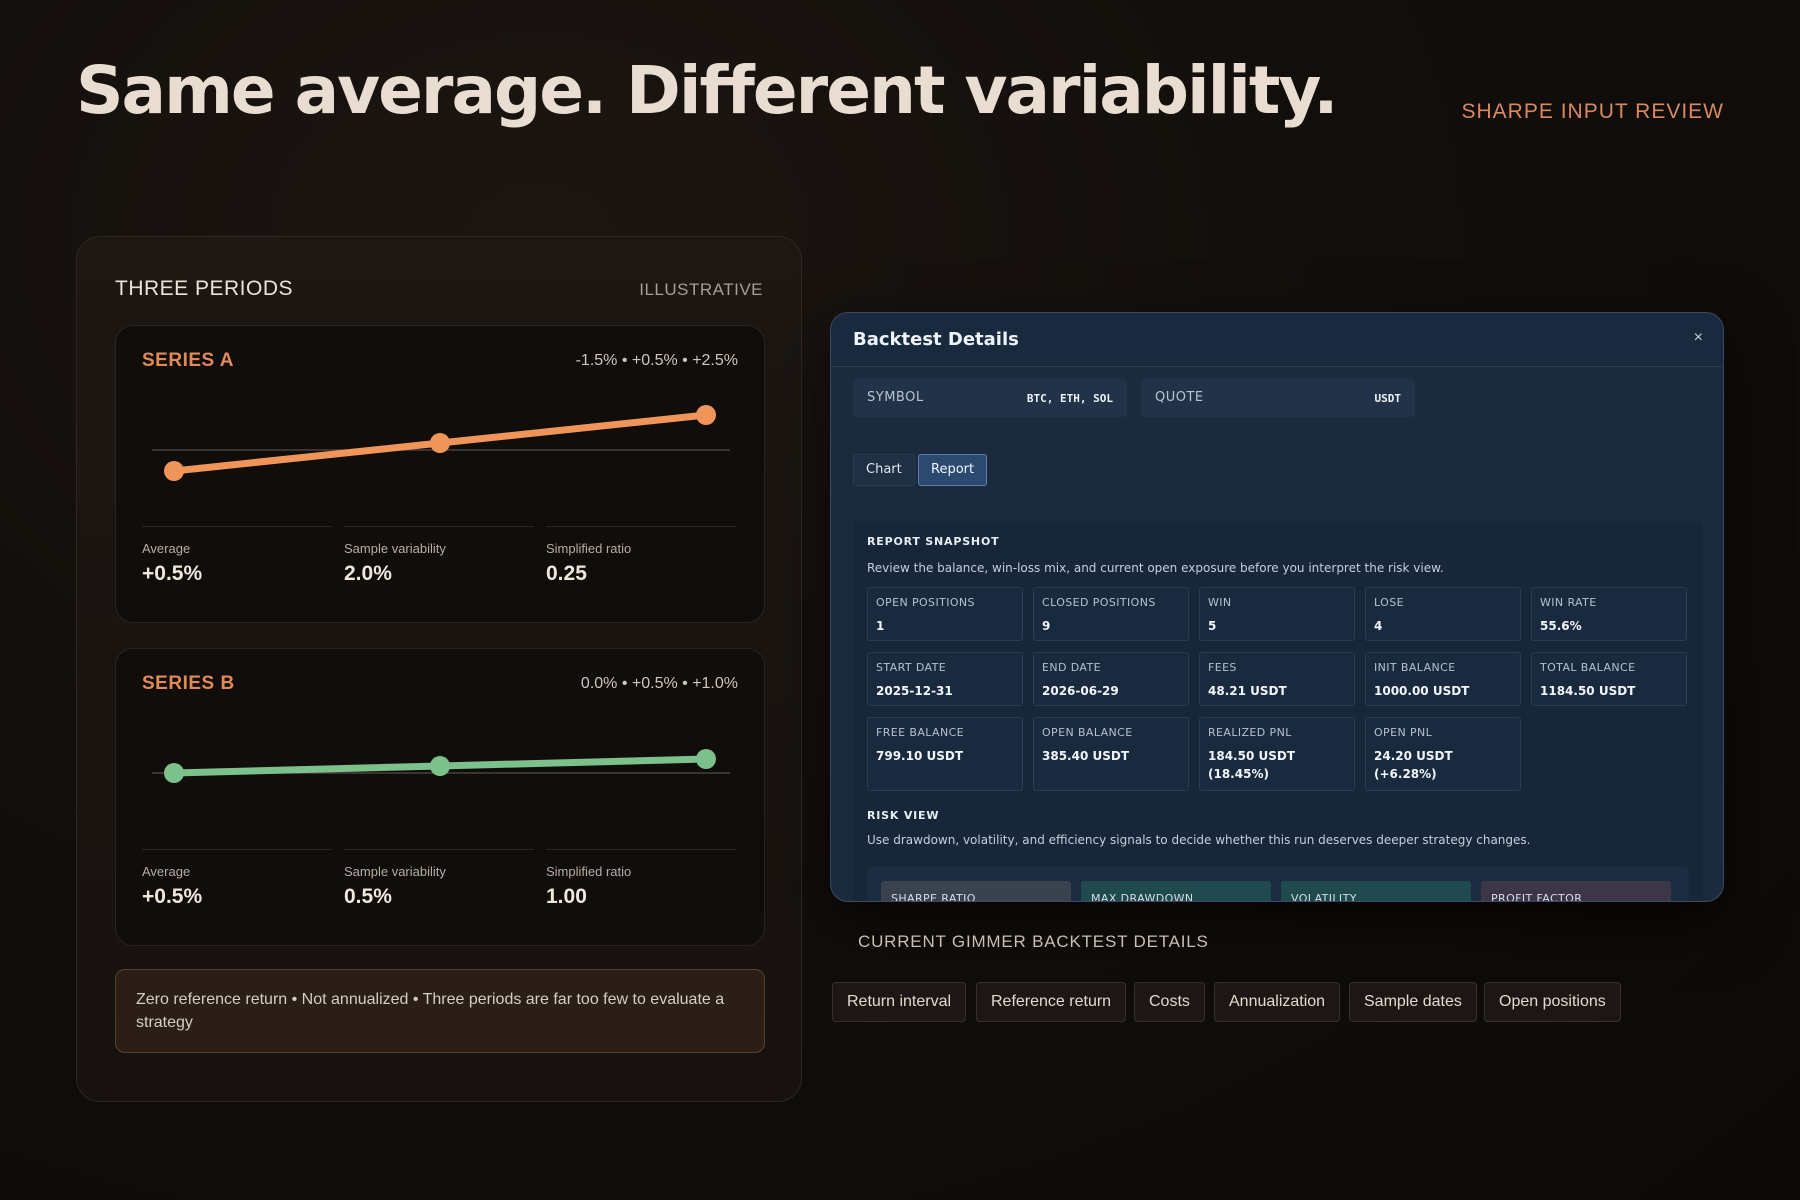  What do you see at coordinates (1080, 691) in the screenshot?
I see `metric-value: 2026-06-29` at bounding box center [1080, 691].